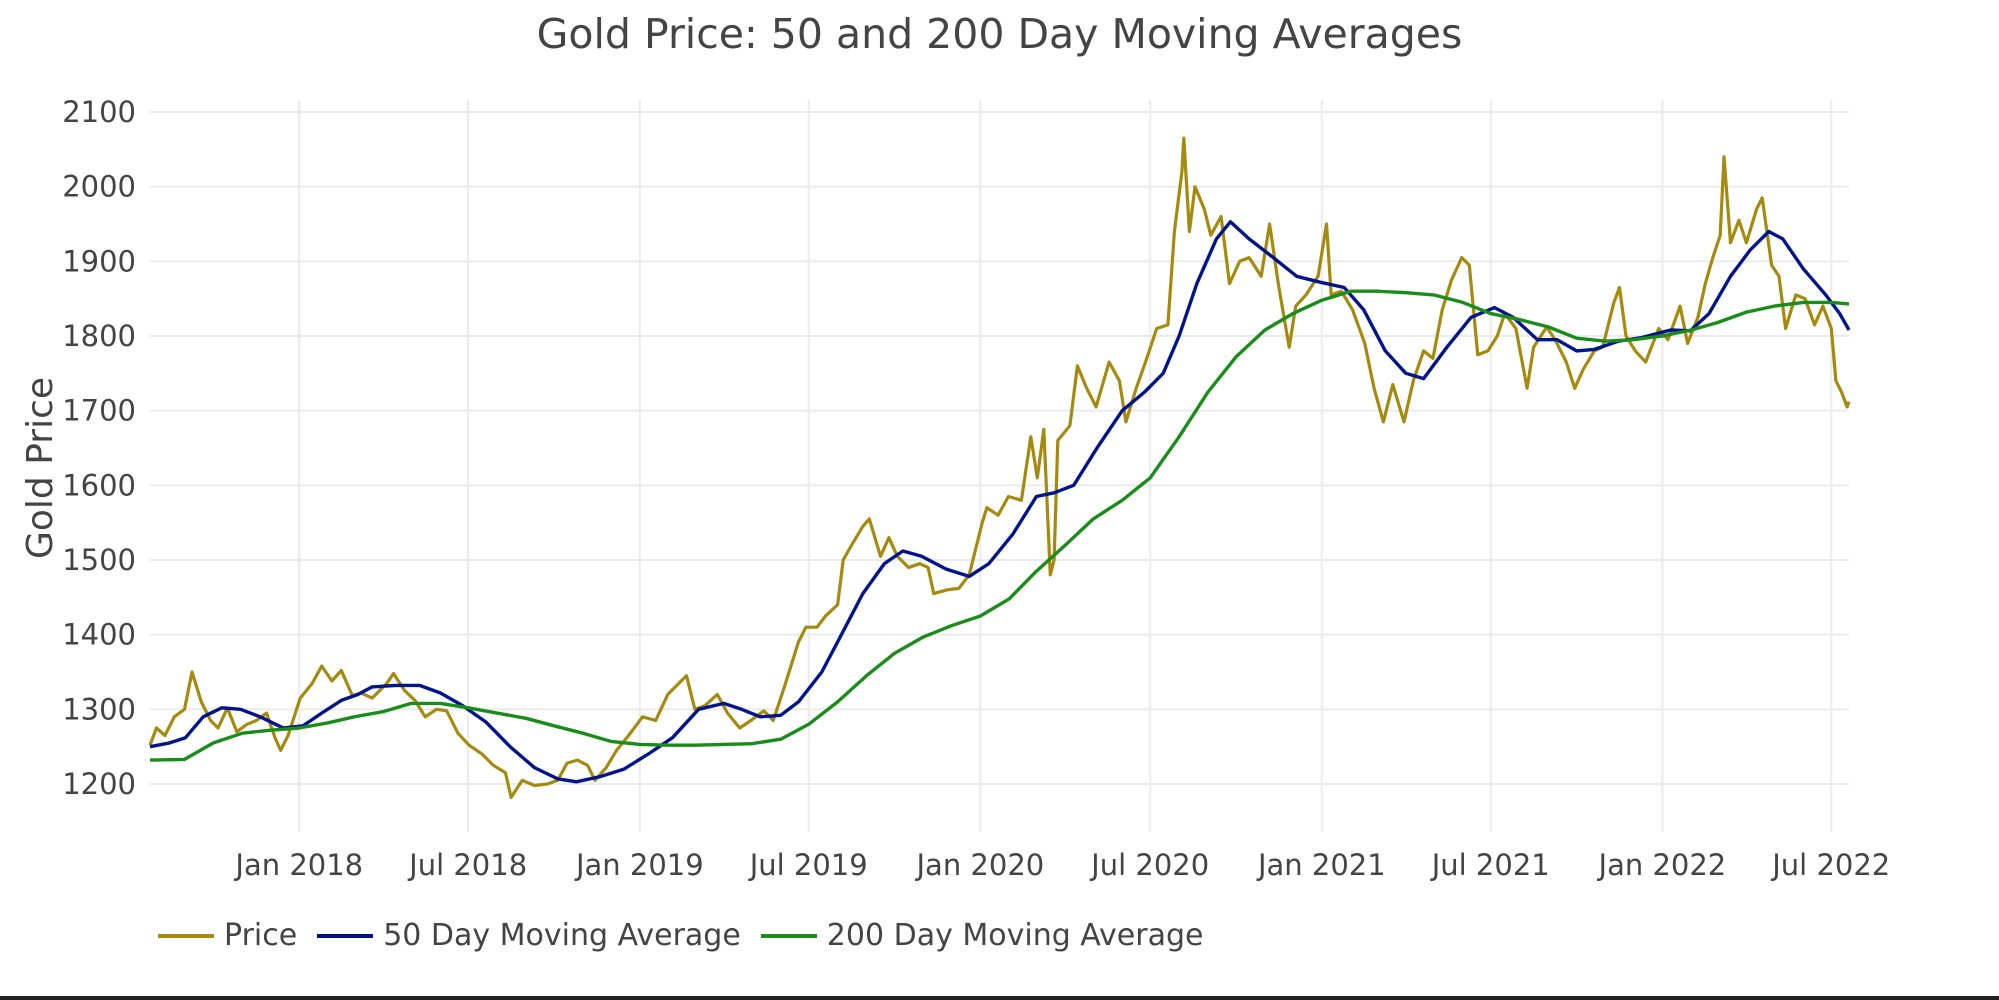 The height and width of the screenshot is (1000, 1999). Describe the element at coordinates (467, 865) in the screenshot. I see `x-tick-label: Jul 2018` at that location.